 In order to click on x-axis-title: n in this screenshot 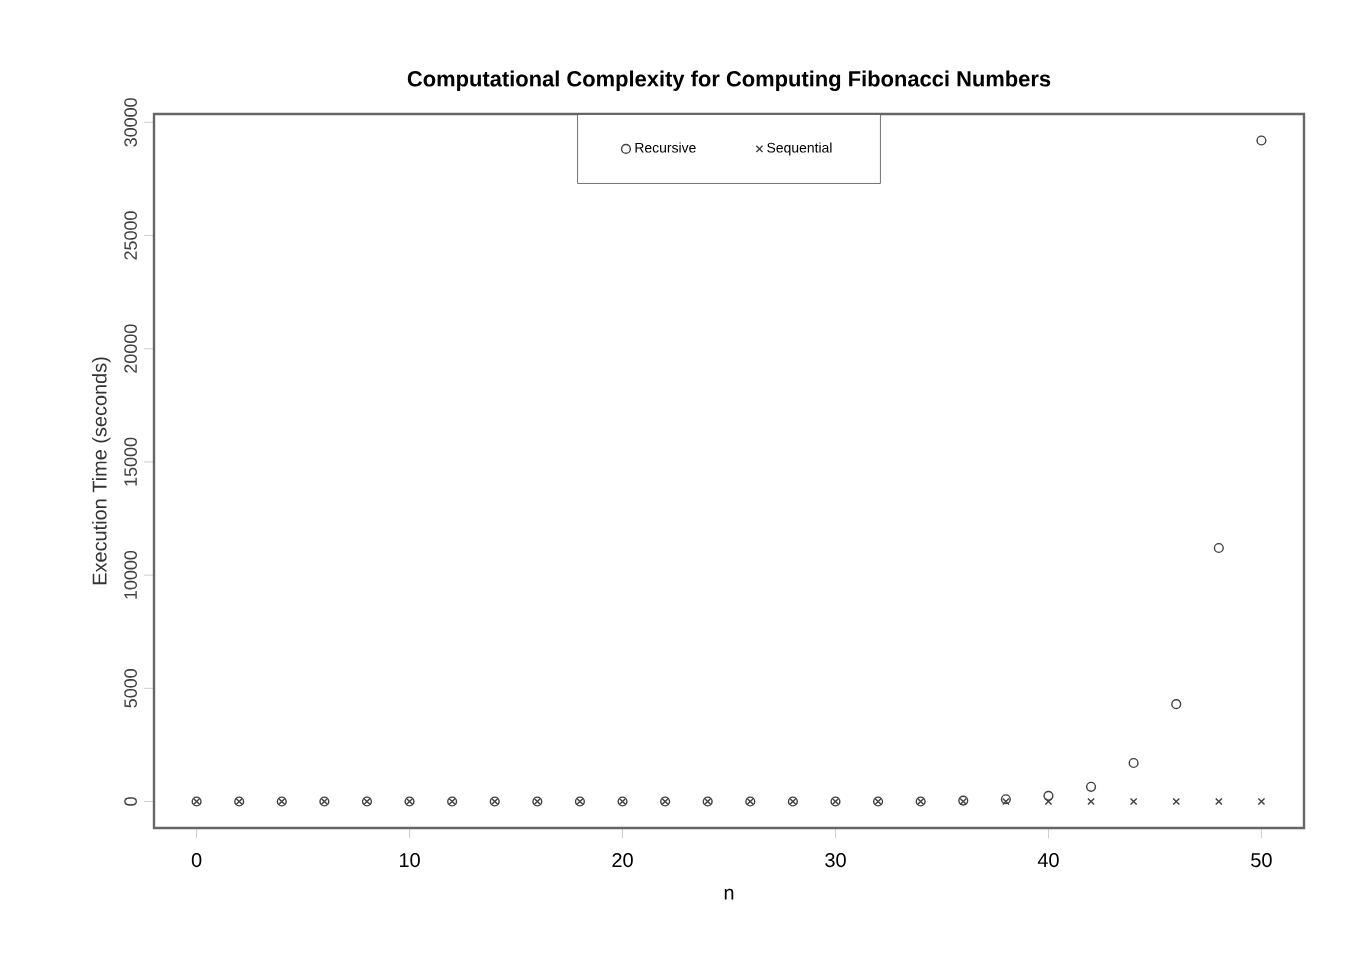, I will do `click(729, 894)`.